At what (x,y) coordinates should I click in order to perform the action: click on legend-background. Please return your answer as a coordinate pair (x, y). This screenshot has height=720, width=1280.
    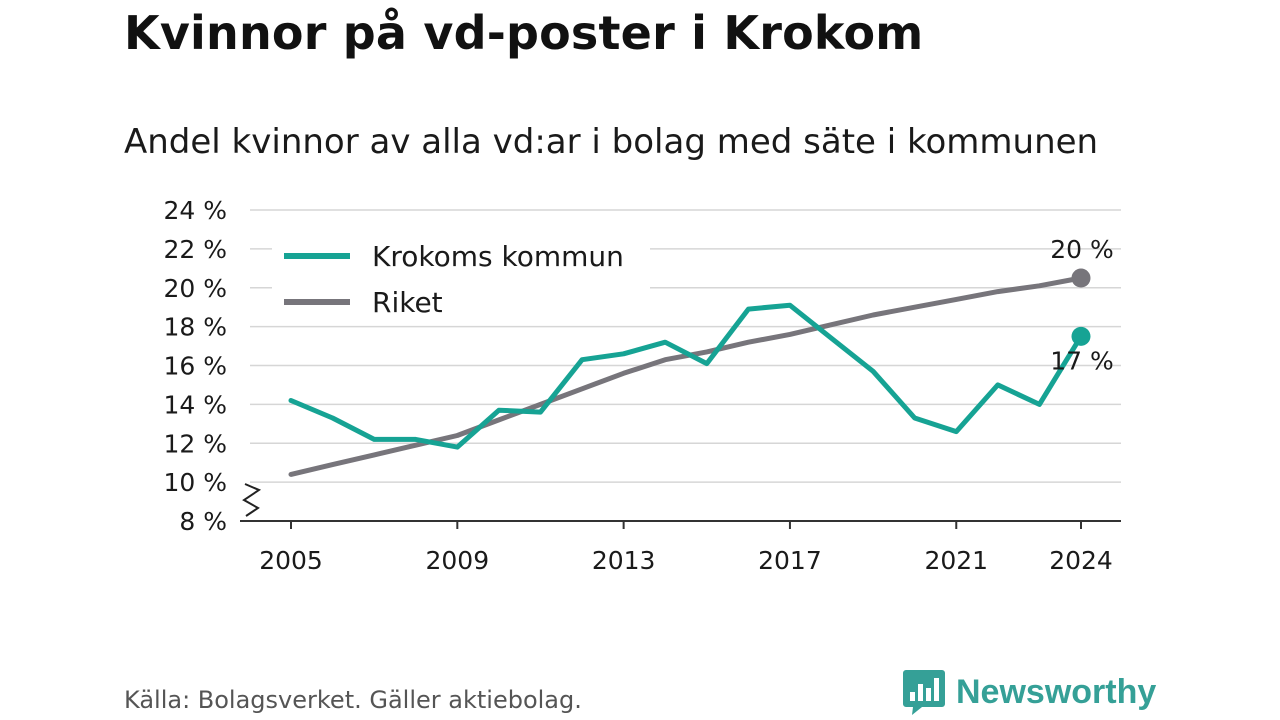
    Looking at the image, I should click on (461, 278).